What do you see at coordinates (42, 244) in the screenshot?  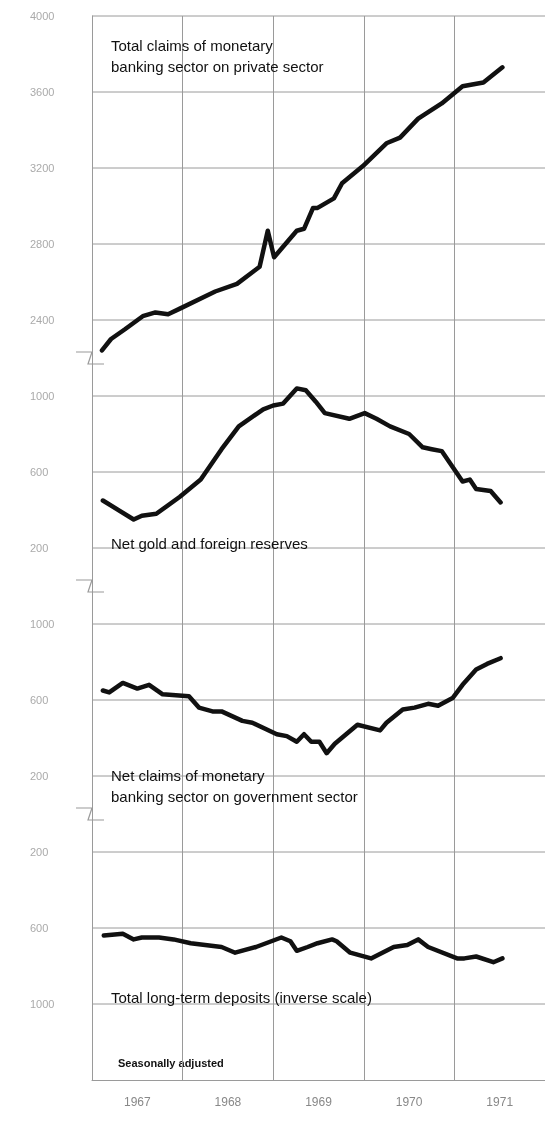 I see `y-tick-label: 2800` at bounding box center [42, 244].